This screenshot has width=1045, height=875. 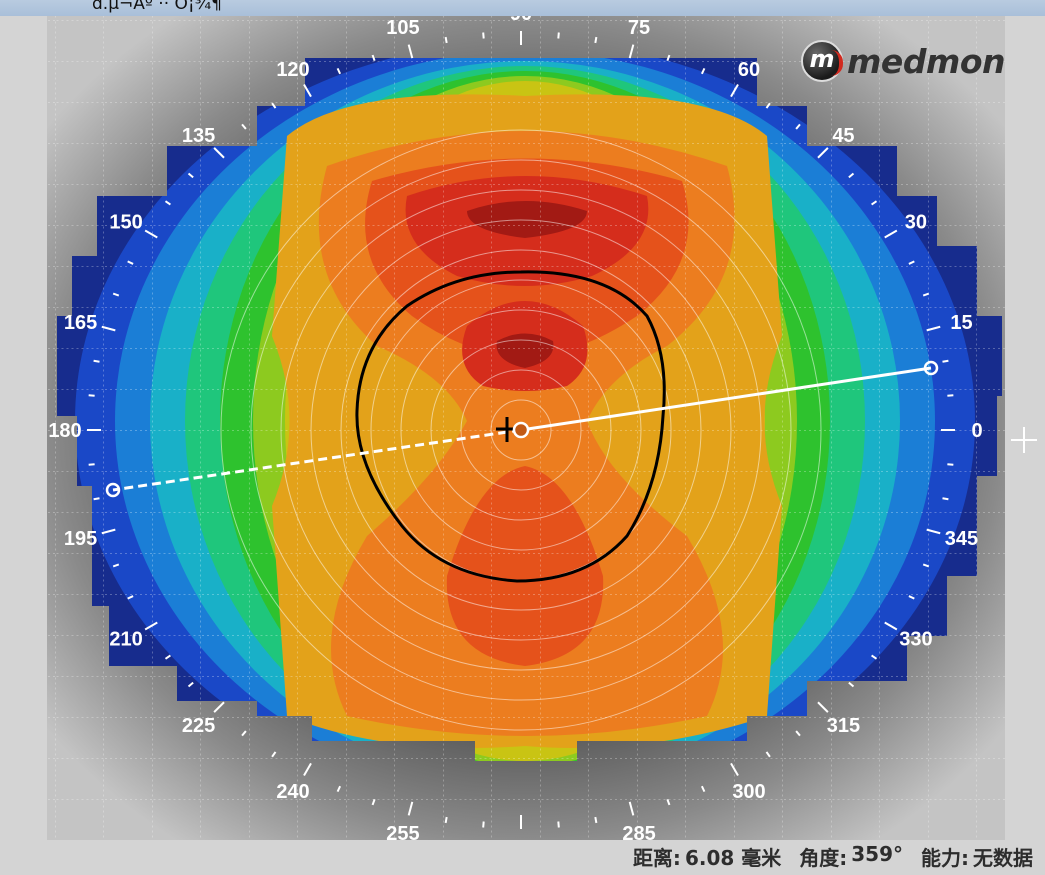 What do you see at coordinates (292, 792) in the screenshot?
I see `meridian-label-240: 240` at bounding box center [292, 792].